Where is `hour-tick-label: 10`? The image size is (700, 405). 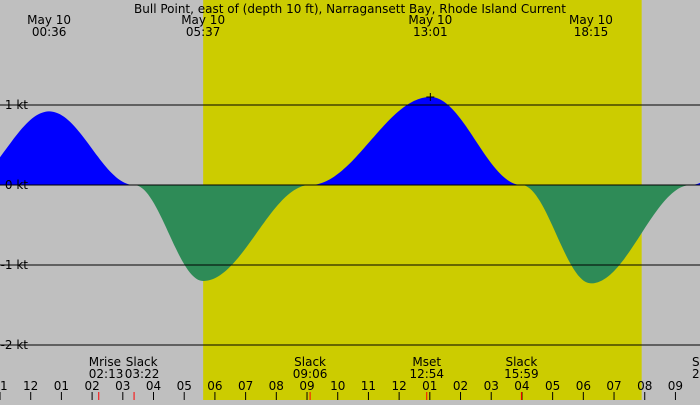 hour-tick-label: 10 is located at coordinates (337, 386).